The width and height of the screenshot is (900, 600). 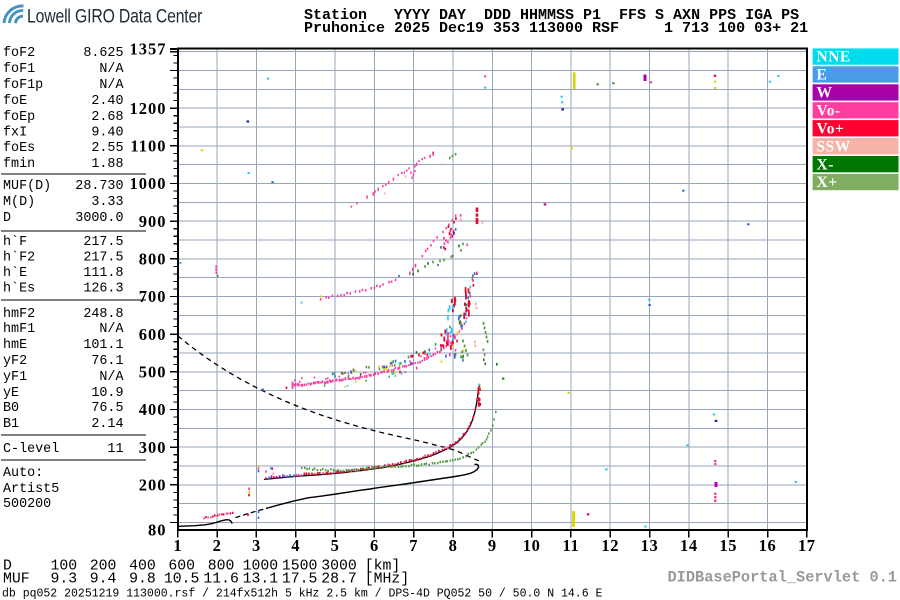 What do you see at coordinates (16, 580) in the screenshot?
I see `svg-text: MUF` at bounding box center [16, 580].